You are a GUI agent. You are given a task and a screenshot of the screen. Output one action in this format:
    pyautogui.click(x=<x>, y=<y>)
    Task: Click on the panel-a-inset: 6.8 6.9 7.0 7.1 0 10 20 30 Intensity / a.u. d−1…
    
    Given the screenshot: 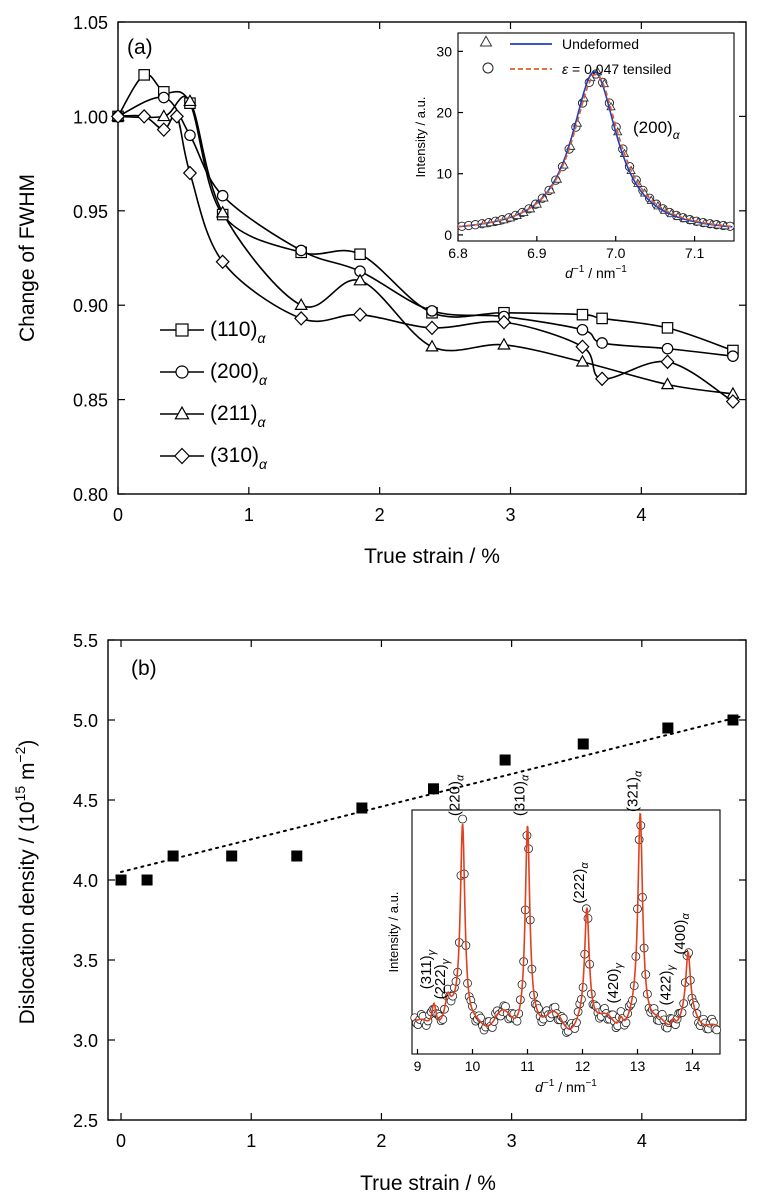 What is the action you would take?
    pyautogui.click(x=574, y=156)
    